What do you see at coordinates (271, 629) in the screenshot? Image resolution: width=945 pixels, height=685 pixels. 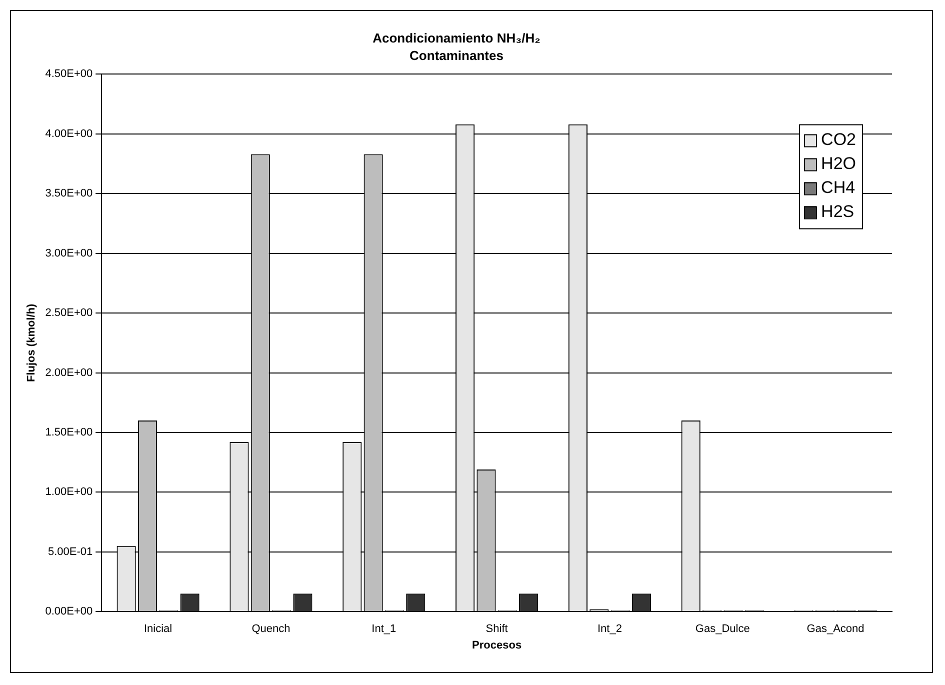 I see `x-tick-label: Quench` at bounding box center [271, 629].